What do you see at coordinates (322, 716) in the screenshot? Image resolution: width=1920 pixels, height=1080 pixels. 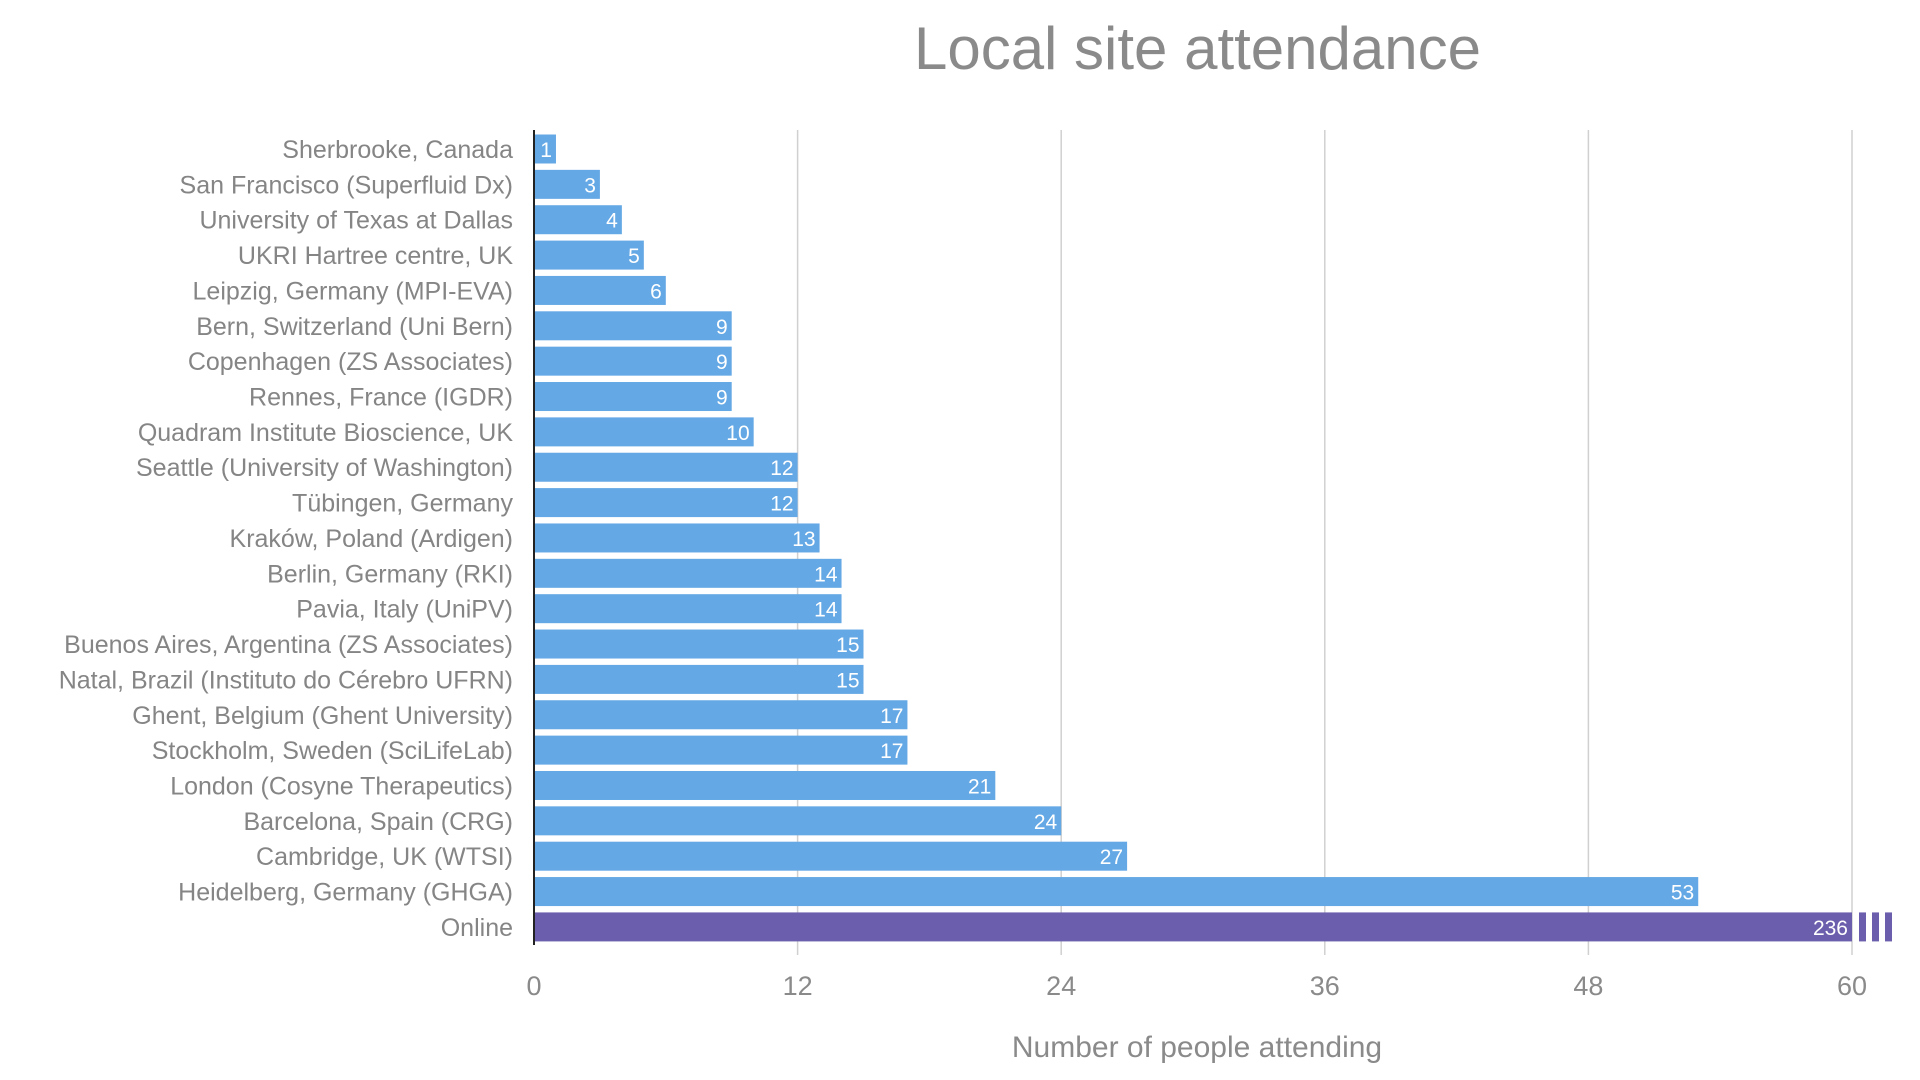 I see `category-label: Ghent, Belgium (Ghent University)` at bounding box center [322, 716].